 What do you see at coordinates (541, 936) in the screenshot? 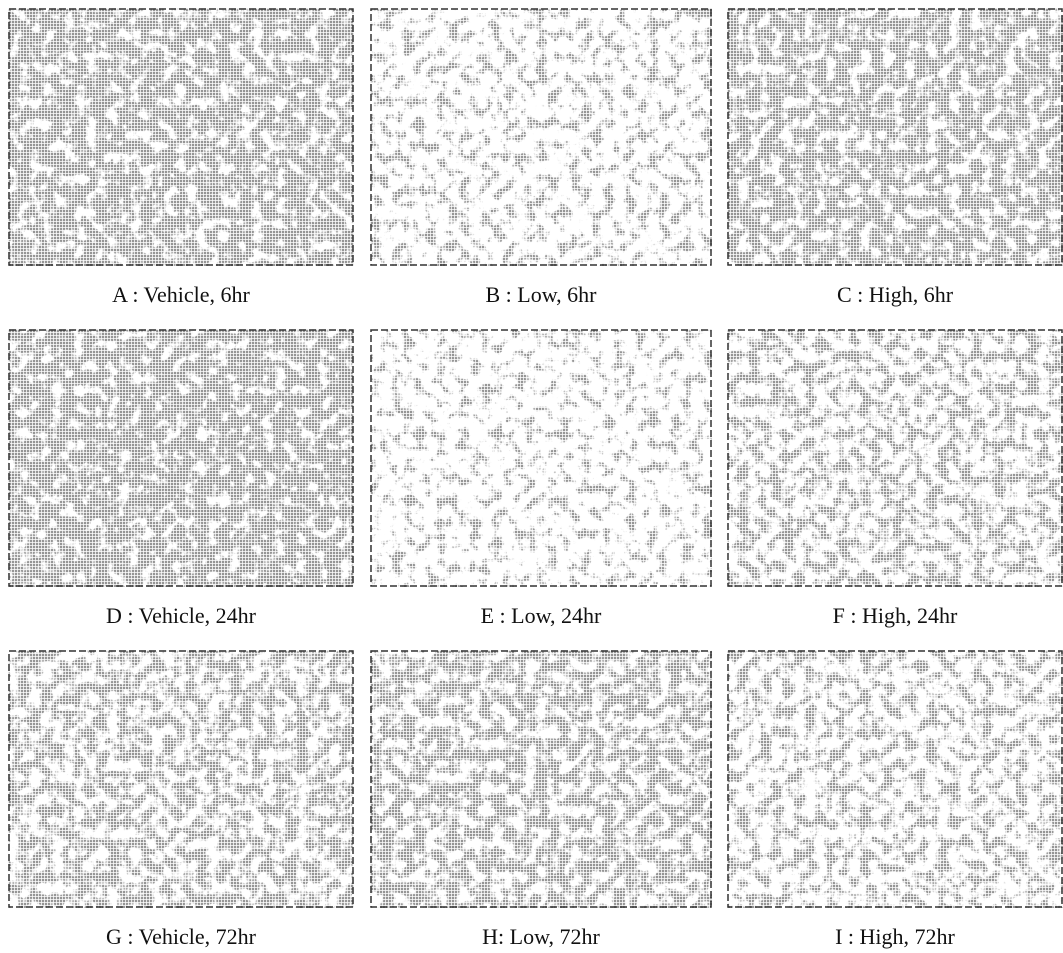
I see `panel-caption: H: Low, 72hr` at bounding box center [541, 936].